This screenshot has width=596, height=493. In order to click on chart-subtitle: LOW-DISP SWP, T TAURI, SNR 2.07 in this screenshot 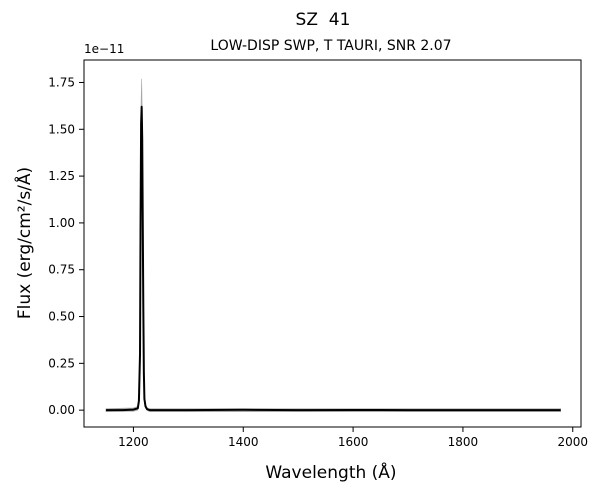, I will do `click(330, 46)`.